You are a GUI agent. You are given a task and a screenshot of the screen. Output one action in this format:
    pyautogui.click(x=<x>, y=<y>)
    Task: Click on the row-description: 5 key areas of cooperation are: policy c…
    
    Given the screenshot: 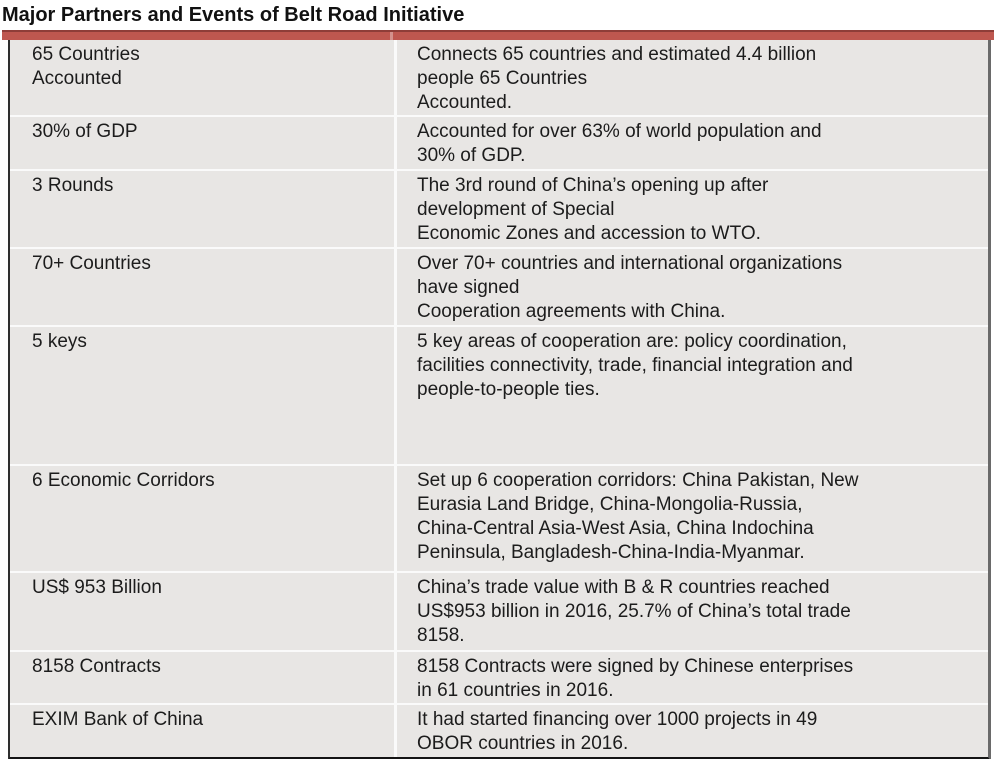 What is the action you would take?
    pyautogui.click(x=635, y=365)
    